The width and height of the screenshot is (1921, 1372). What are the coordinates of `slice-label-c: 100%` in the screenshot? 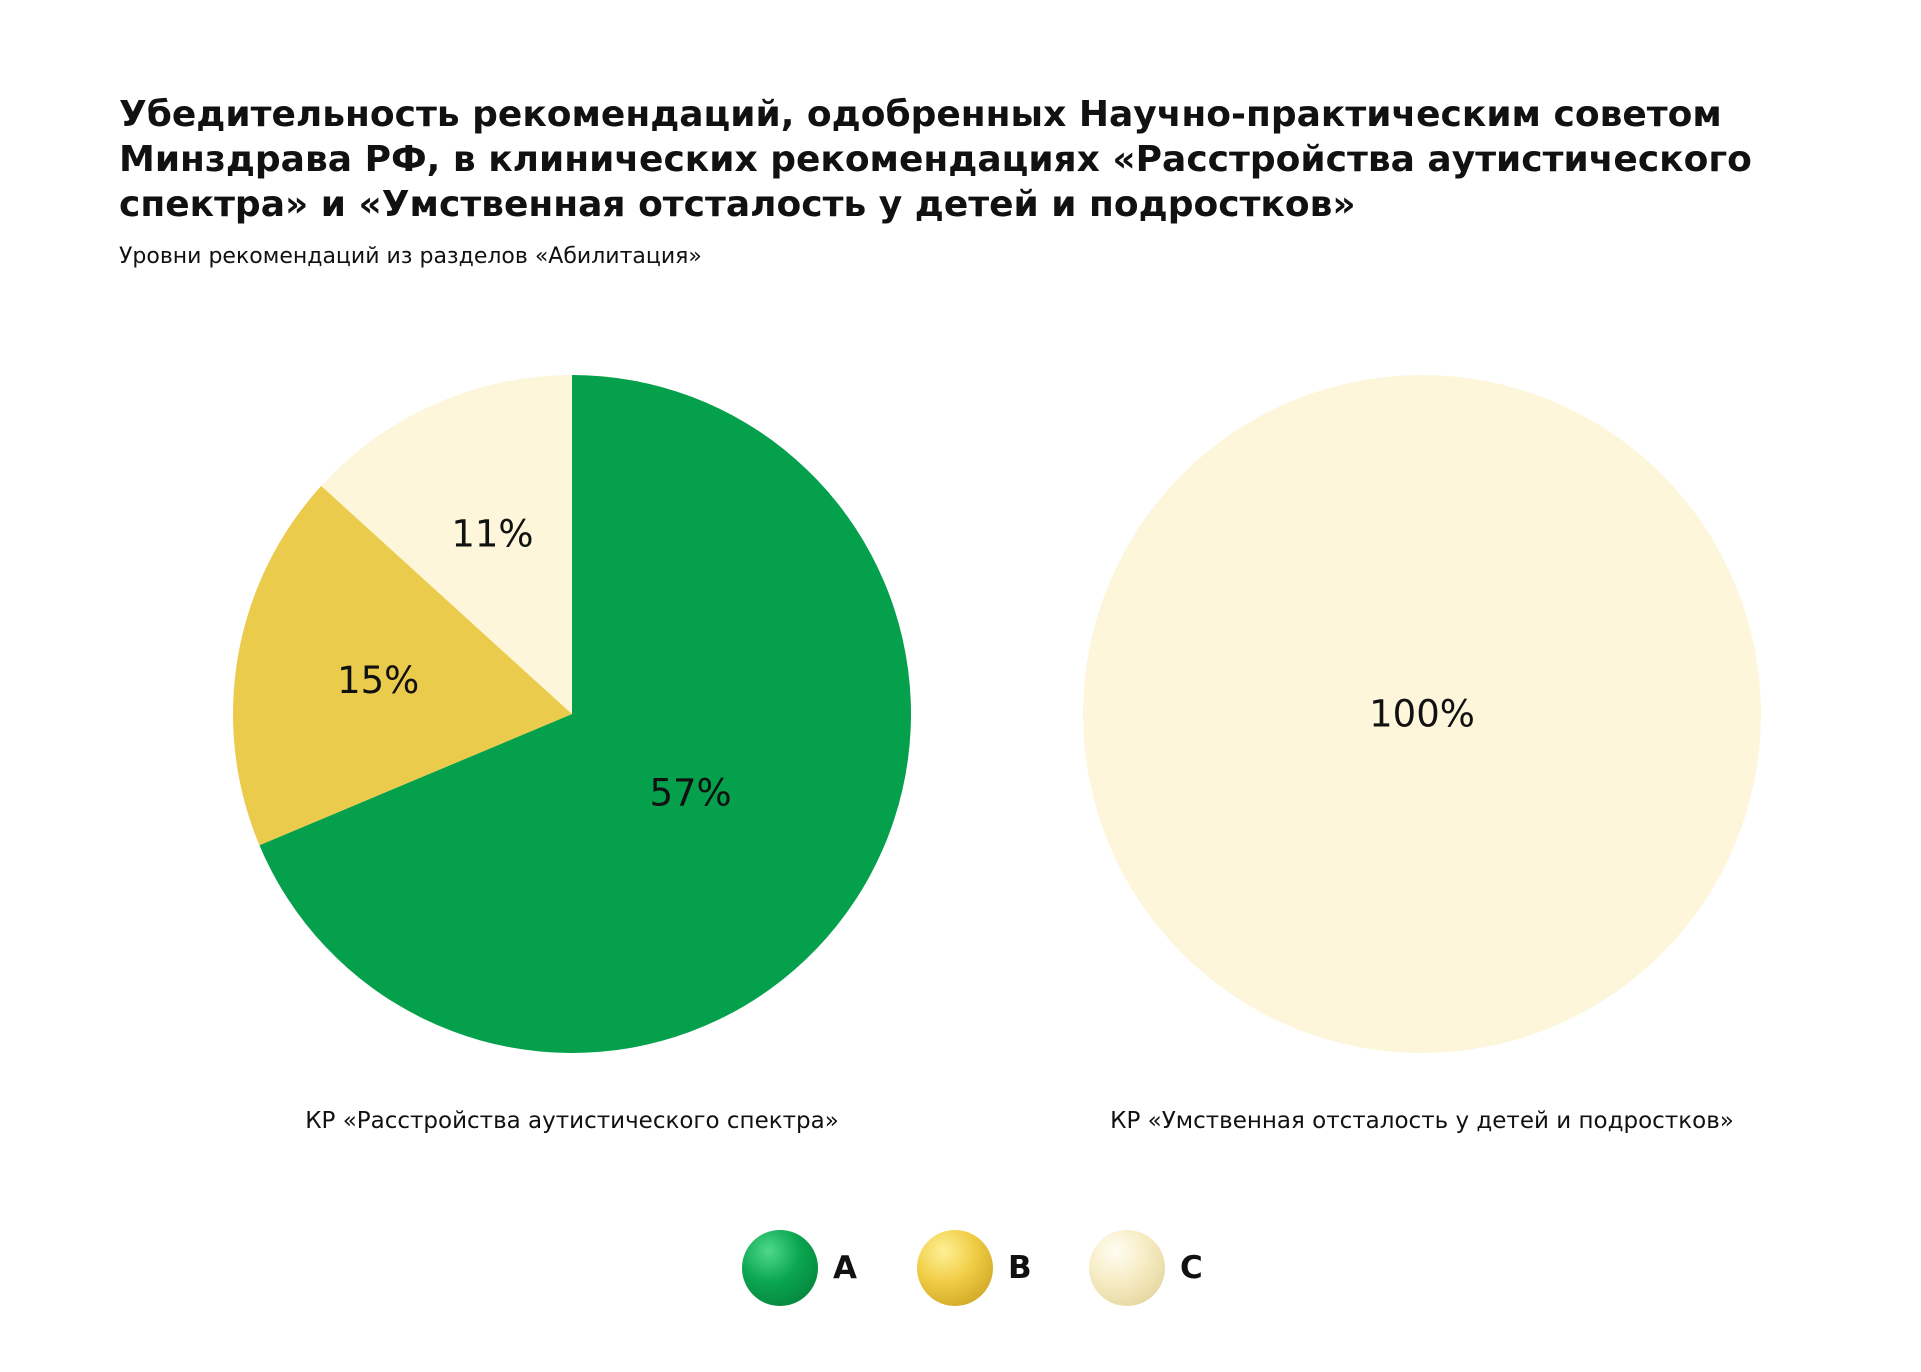 It's located at (1422, 714).